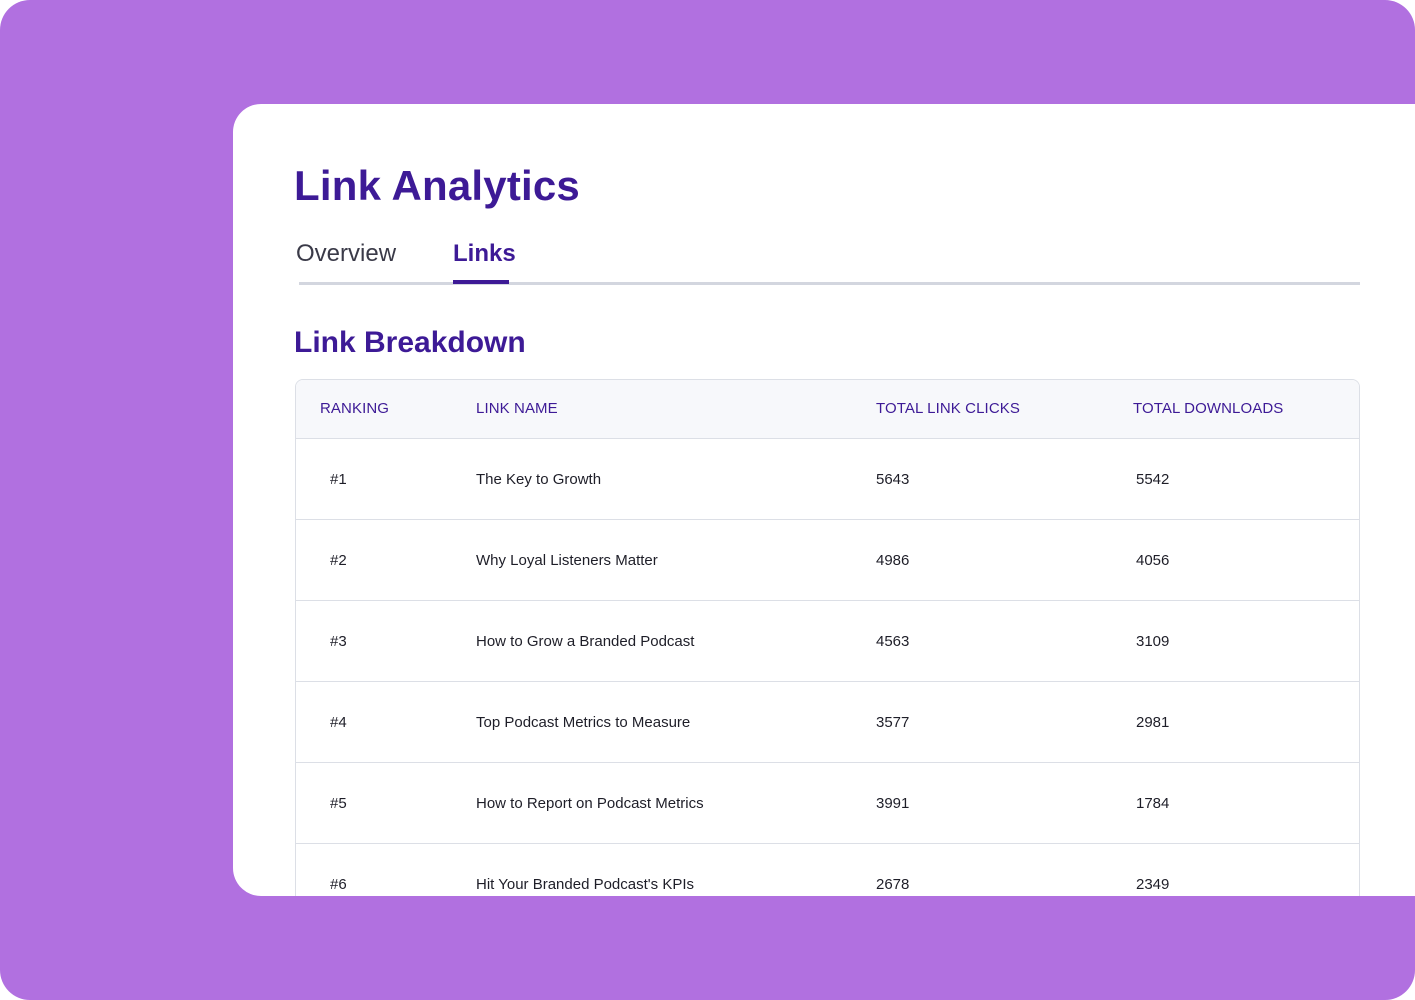 The image size is (1415, 1000). I want to click on page-title: Link Analytics, so click(437, 185).